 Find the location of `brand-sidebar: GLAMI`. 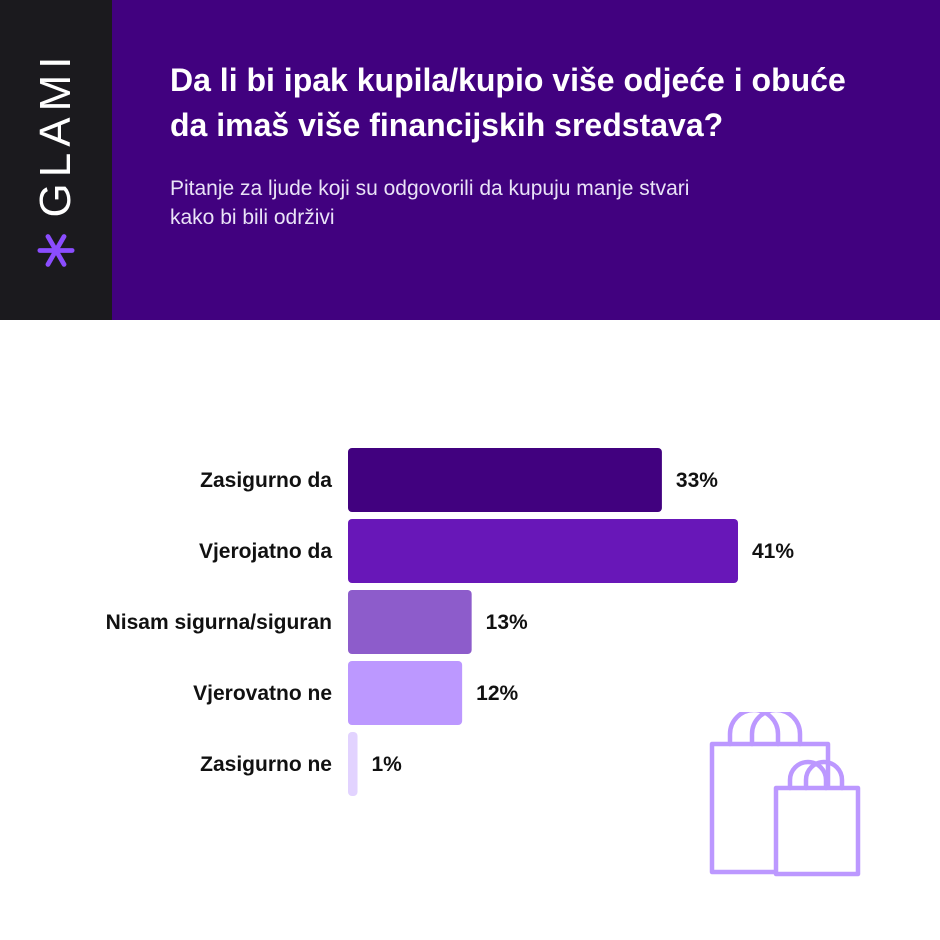

brand-sidebar: GLAMI is located at coordinates (56, 160).